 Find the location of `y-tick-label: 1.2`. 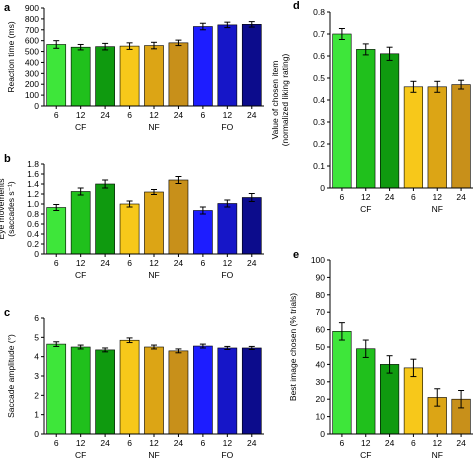

y-tick-label: 1.2 is located at coordinates (33, 194).